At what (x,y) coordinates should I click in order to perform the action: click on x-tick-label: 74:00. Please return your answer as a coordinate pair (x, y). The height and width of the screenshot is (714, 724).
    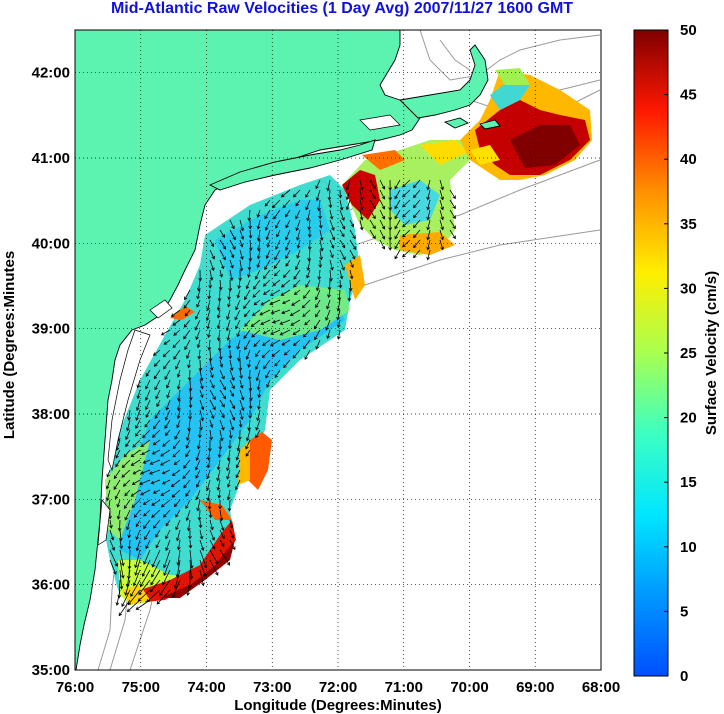
    Looking at the image, I should click on (206, 687).